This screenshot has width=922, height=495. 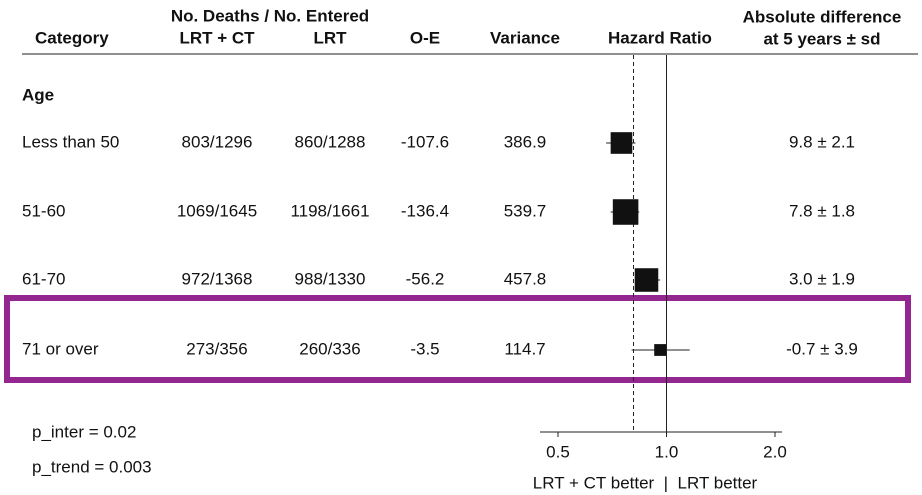 What do you see at coordinates (70, 141) in the screenshot?
I see `row-category: Less than 50` at bounding box center [70, 141].